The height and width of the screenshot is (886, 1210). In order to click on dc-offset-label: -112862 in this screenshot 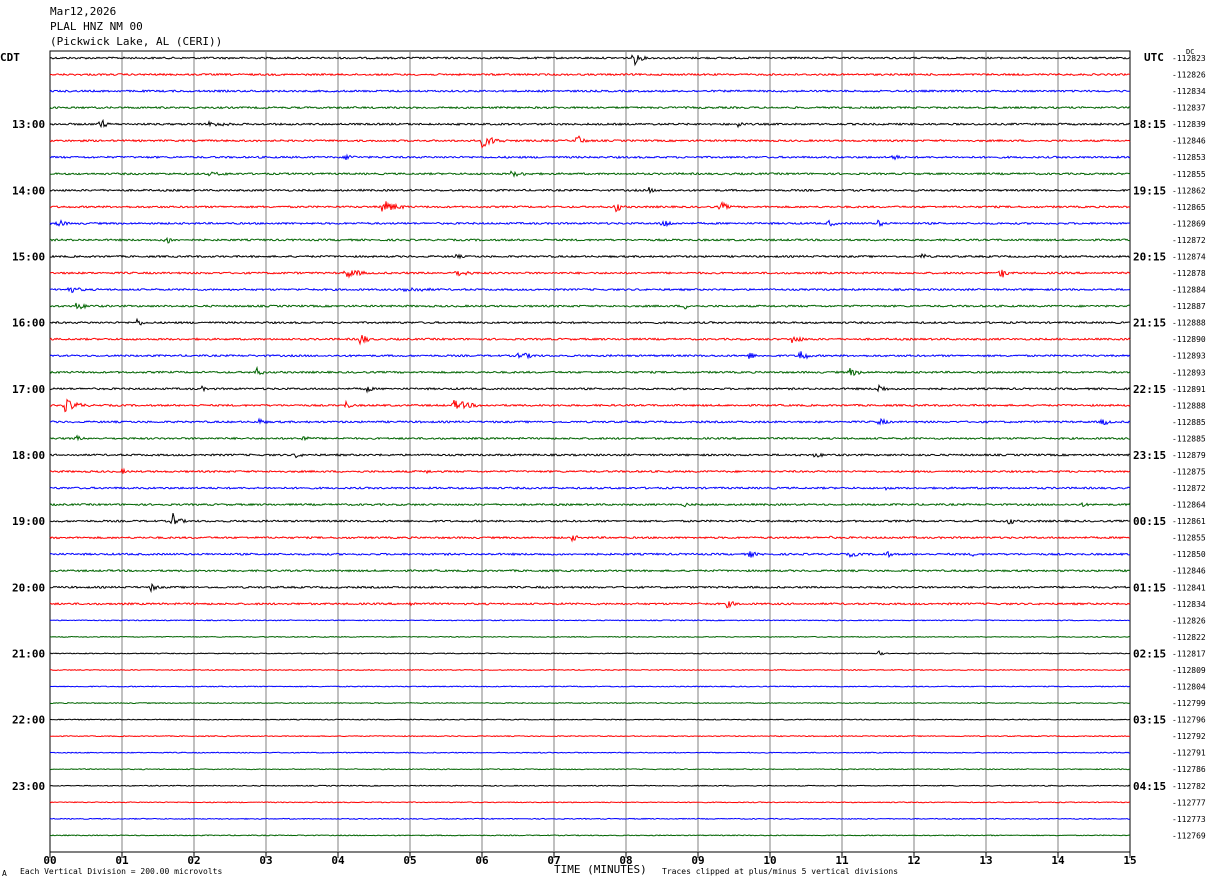, I will do `click(1189, 190)`.